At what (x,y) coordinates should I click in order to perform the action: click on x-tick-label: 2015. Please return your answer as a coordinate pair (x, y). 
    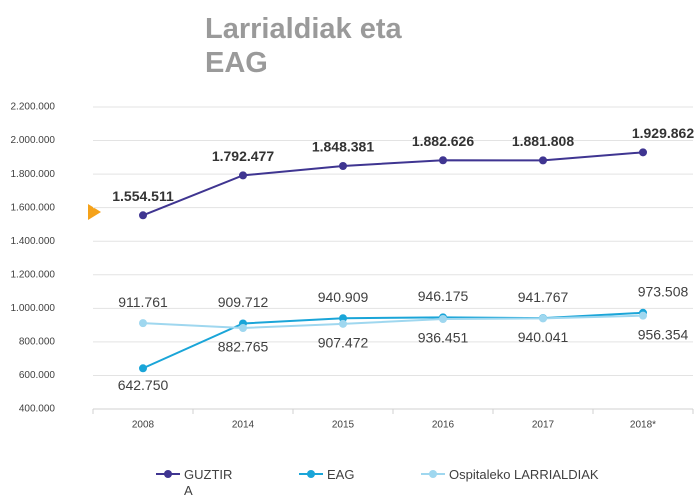
    Looking at the image, I should click on (343, 425).